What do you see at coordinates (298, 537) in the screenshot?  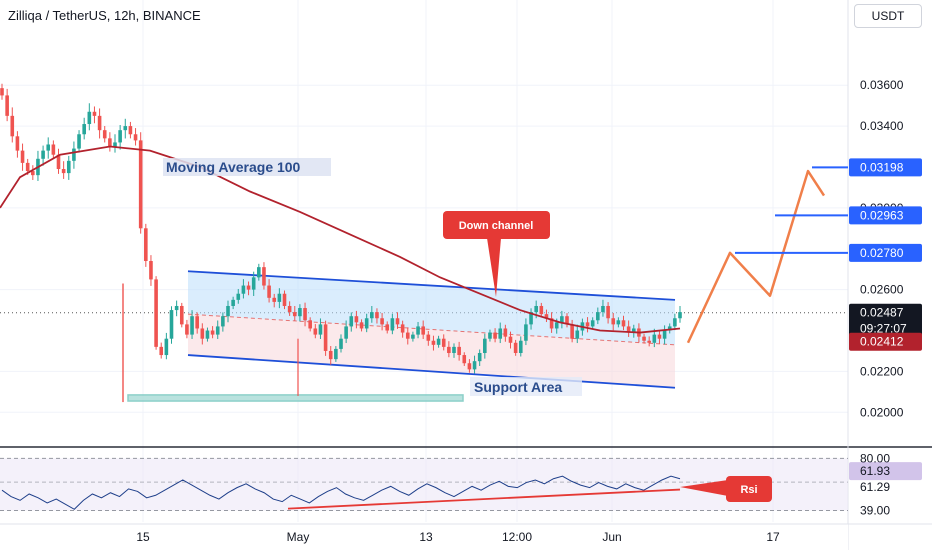 I see `time-tick-label: May` at bounding box center [298, 537].